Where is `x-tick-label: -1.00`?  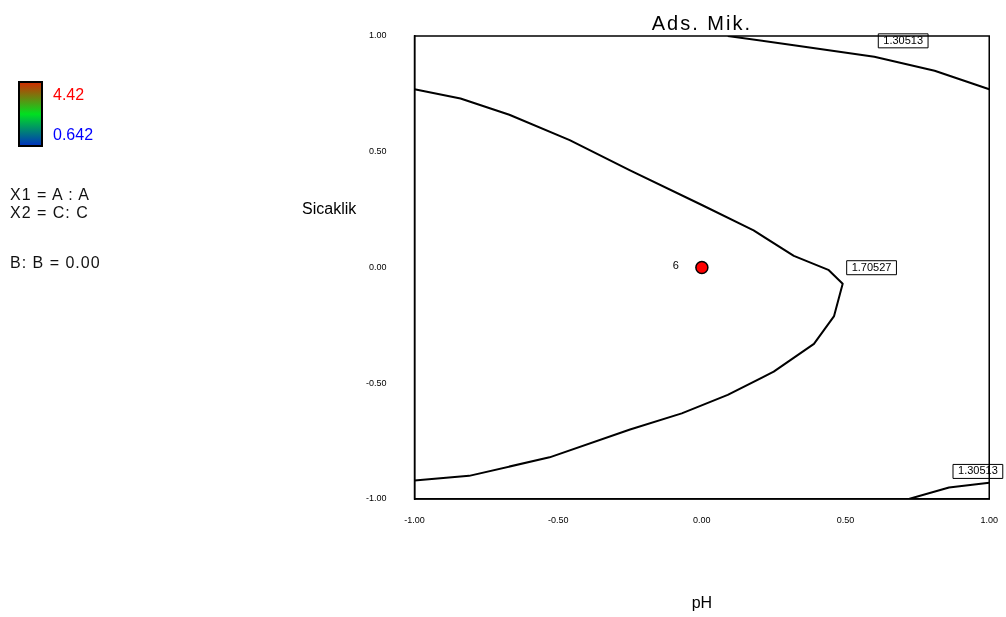
x-tick-label: -1.00 is located at coordinates (414, 519).